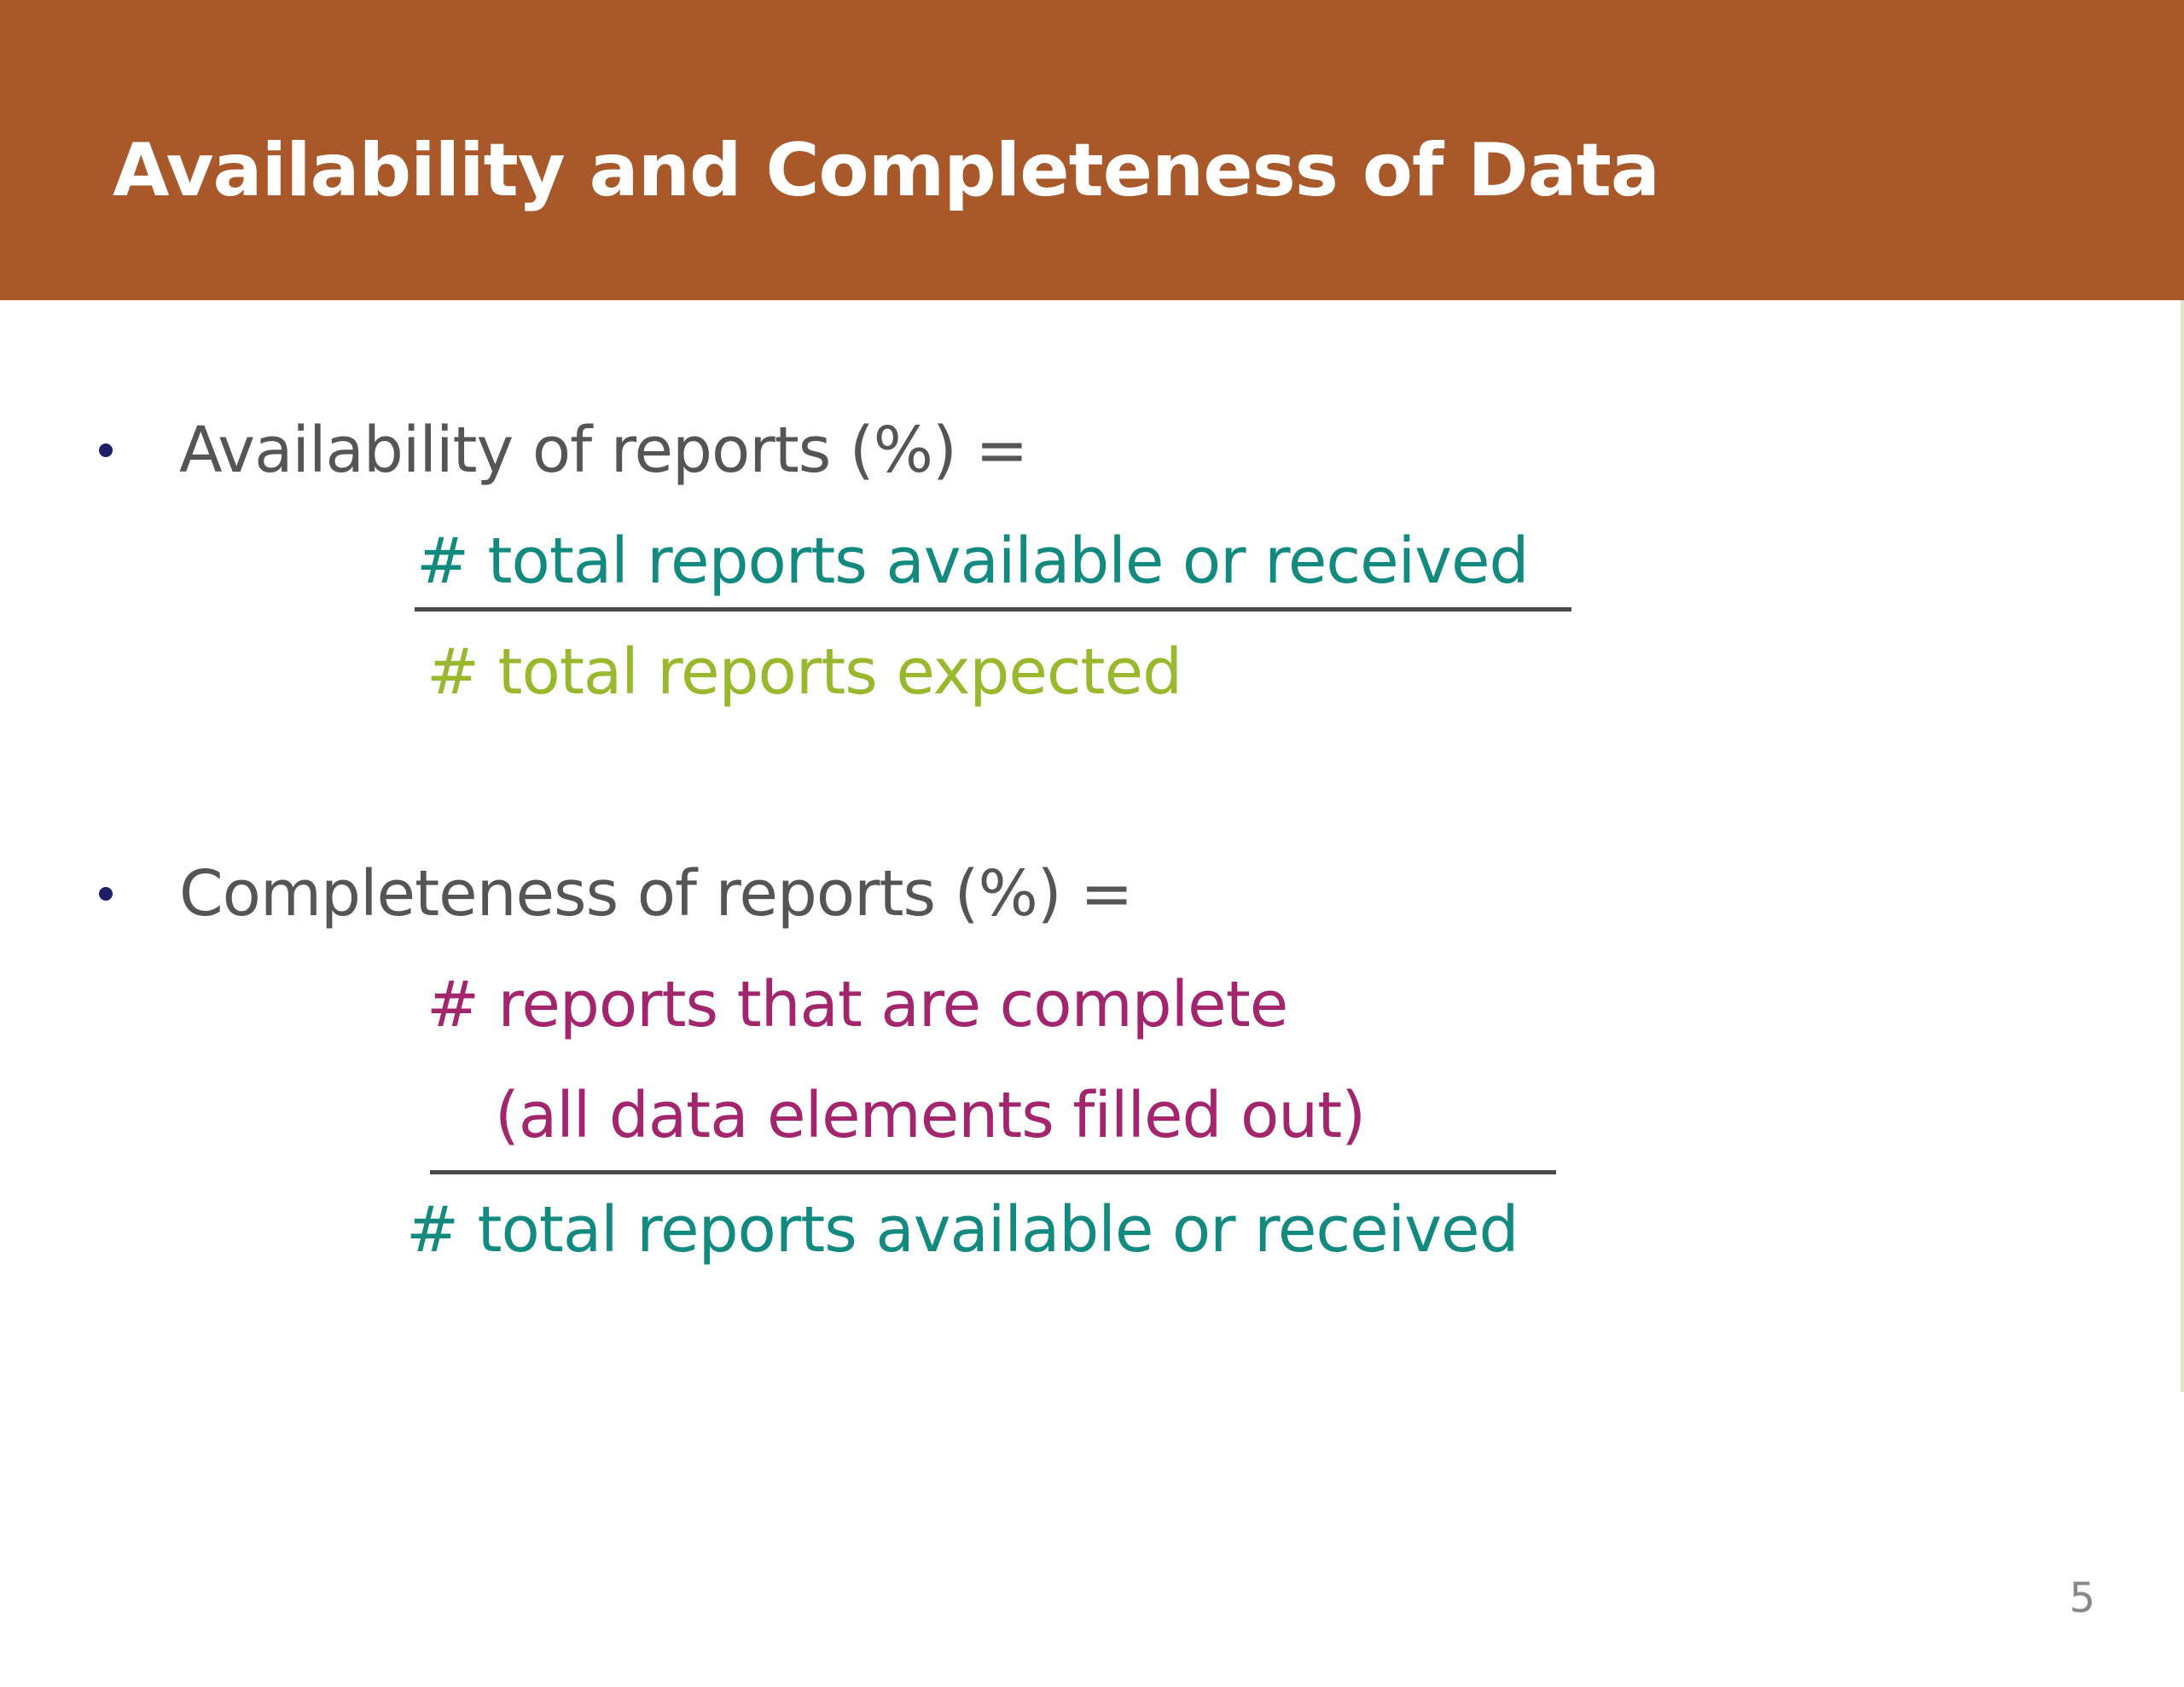  I want to click on completeness-label: Completeness of reports (%) =, so click(656, 894).